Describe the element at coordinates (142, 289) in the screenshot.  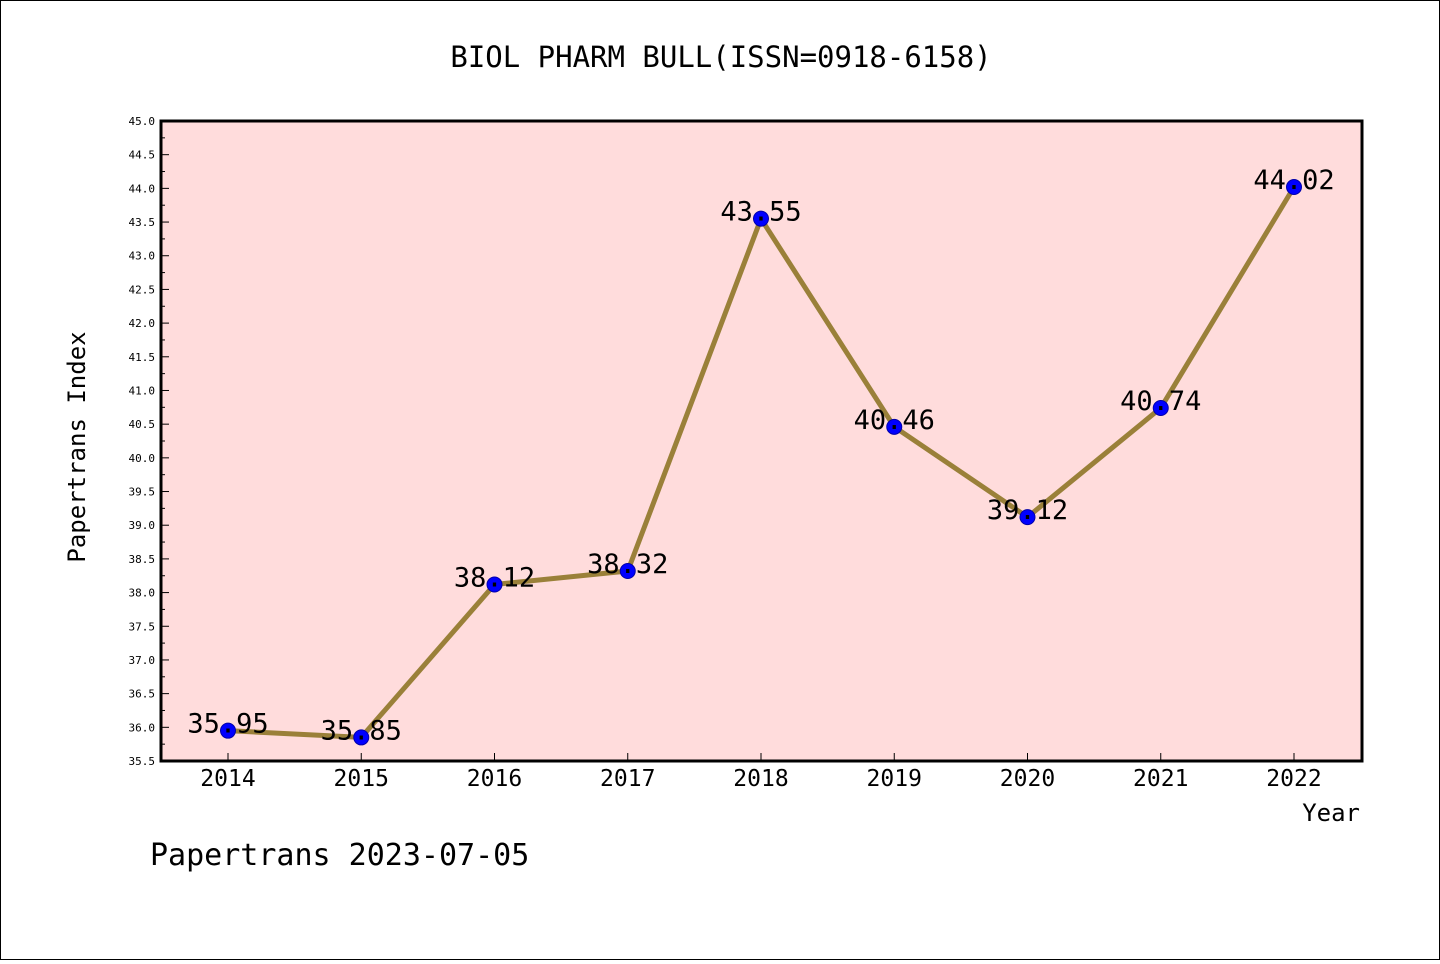
I see `y-tick-label: 42.5` at that location.